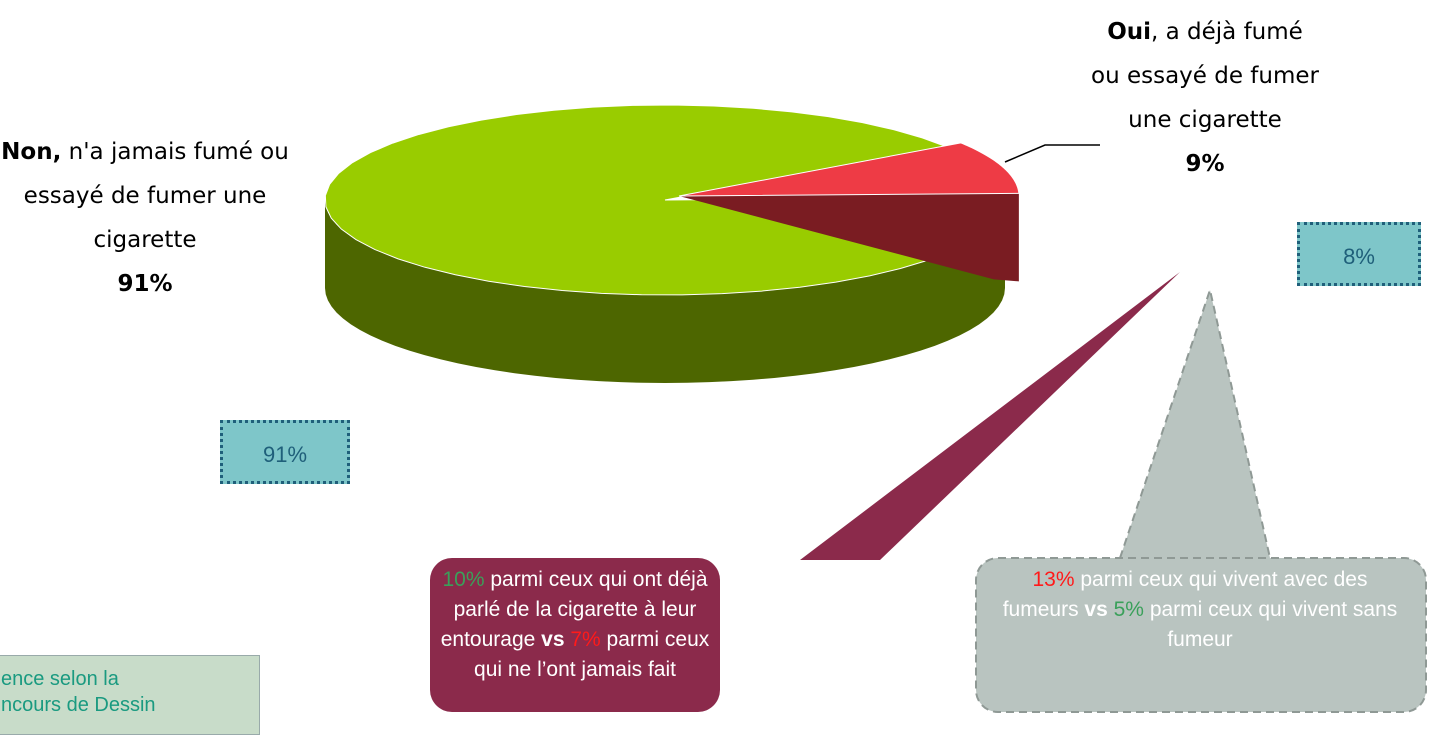 This screenshot has height=735, width=1436. What do you see at coordinates (1205, 164) in the screenshot?
I see `value-label: 9%` at bounding box center [1205, 164].